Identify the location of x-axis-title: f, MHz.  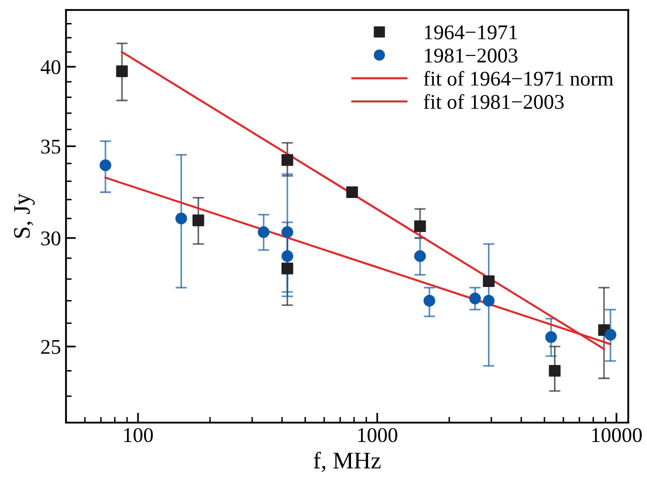
(347, 462).